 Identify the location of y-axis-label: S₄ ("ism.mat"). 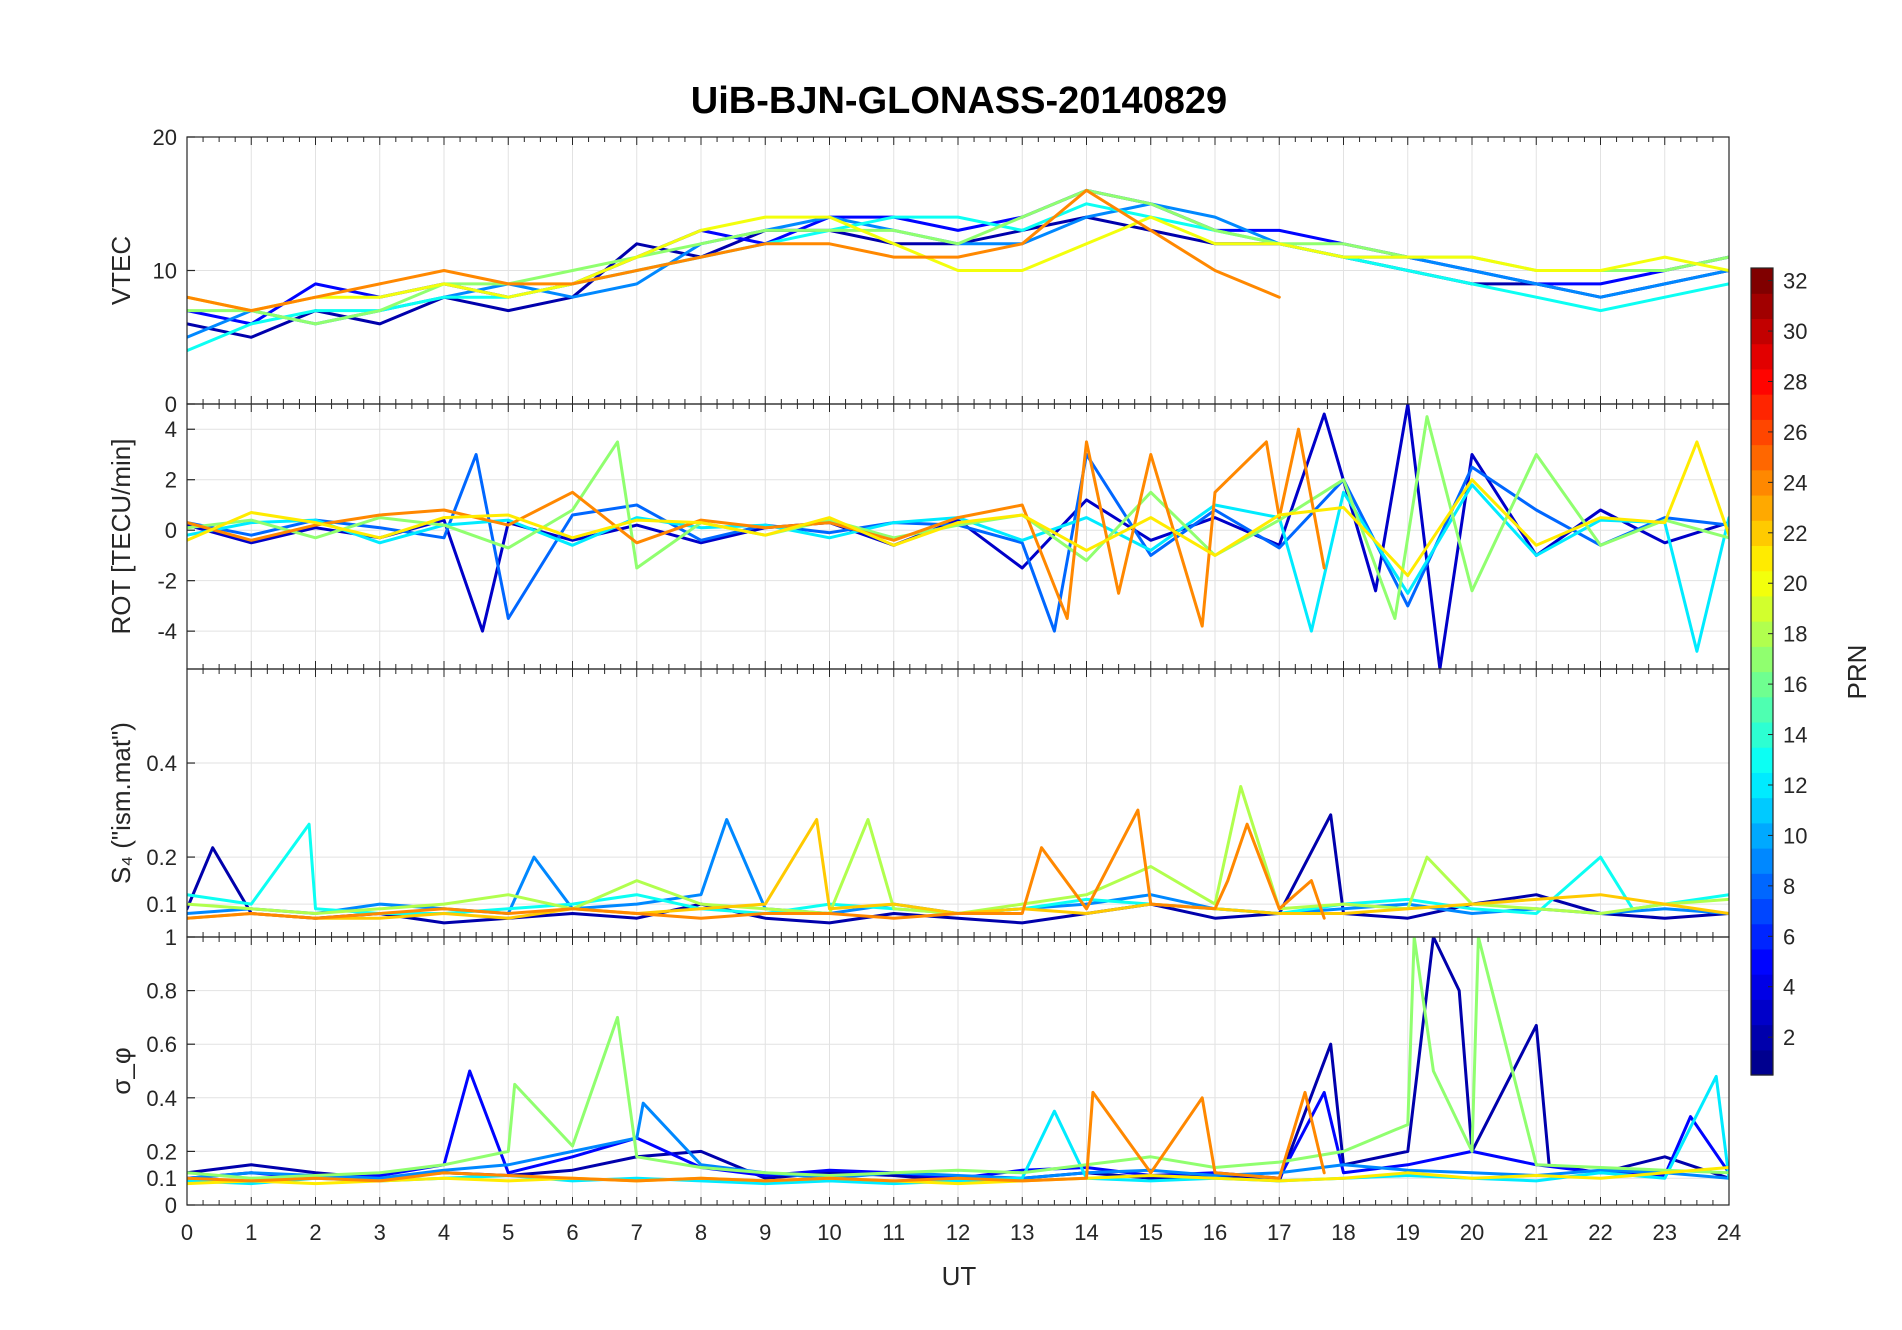
(121, 803).